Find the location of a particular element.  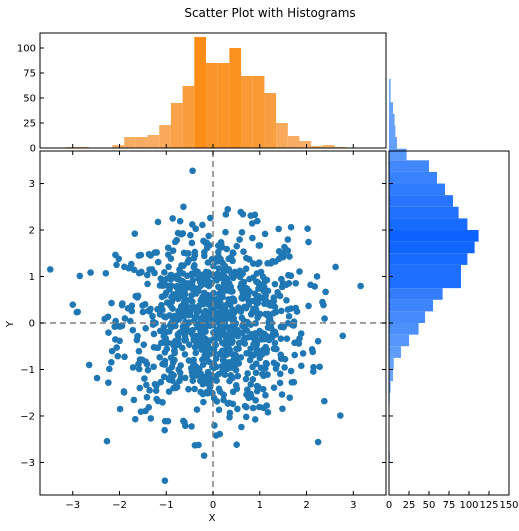

y-tick-label: 2 is located at coordinates (32, 231).